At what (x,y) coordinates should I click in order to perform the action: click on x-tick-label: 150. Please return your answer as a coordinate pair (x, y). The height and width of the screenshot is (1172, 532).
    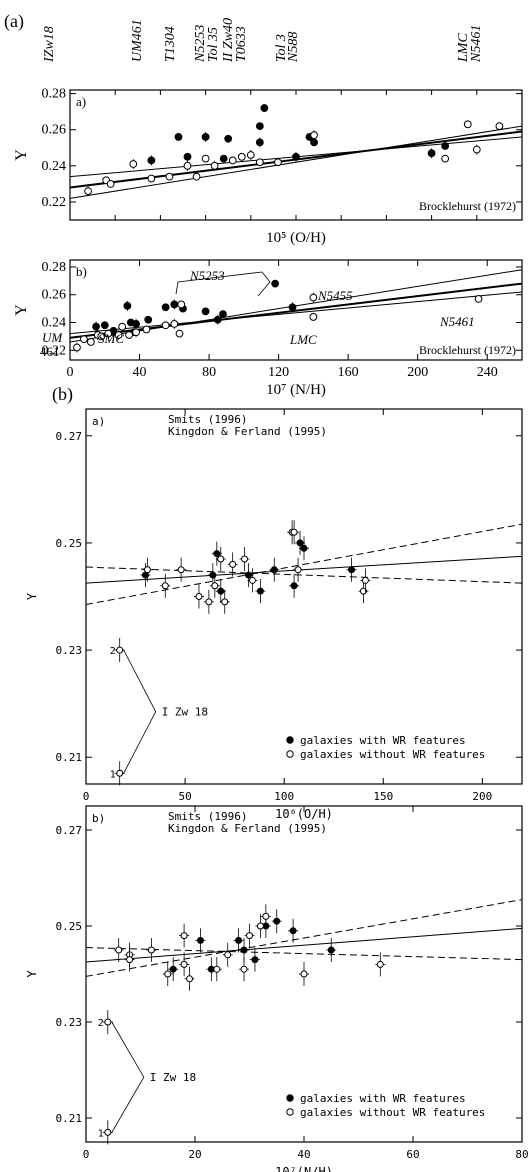
    Looking at the image, I should click on (383, 796).